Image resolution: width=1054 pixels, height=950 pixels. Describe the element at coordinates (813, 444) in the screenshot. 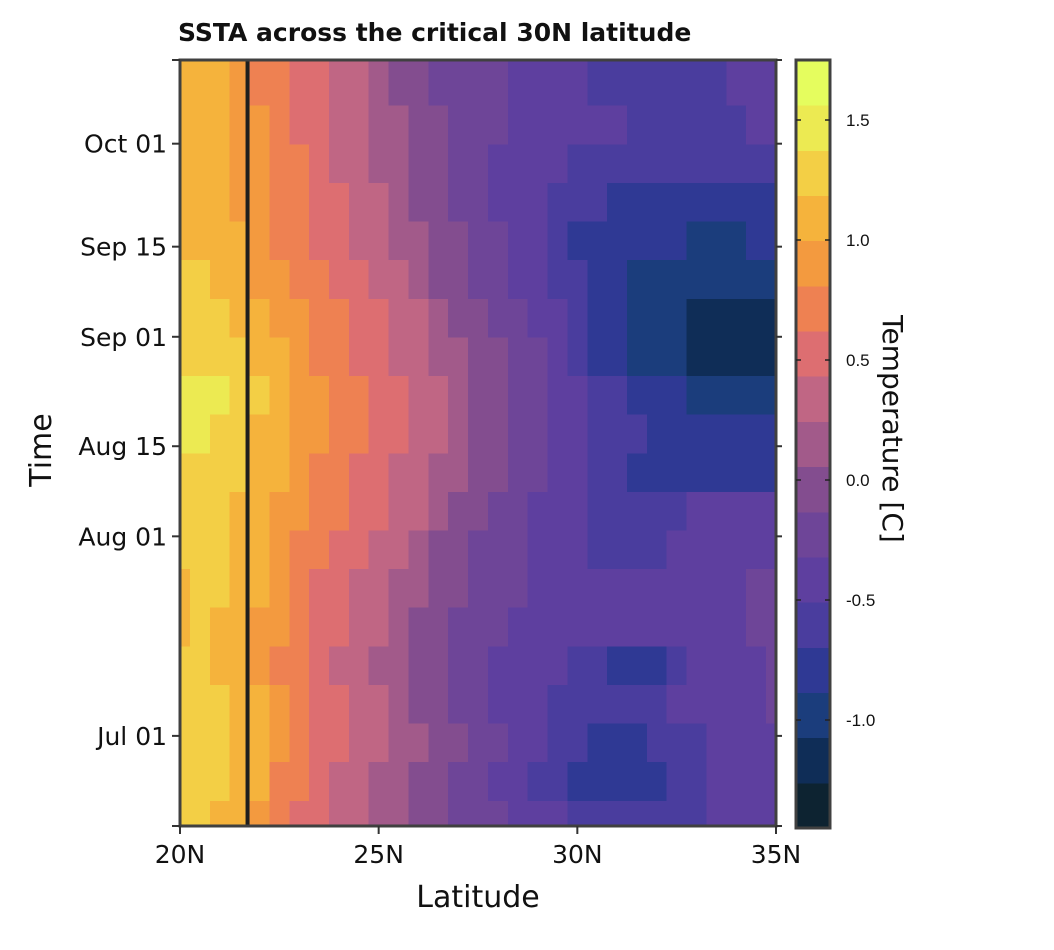

I see `colorbar-frame` at that location.